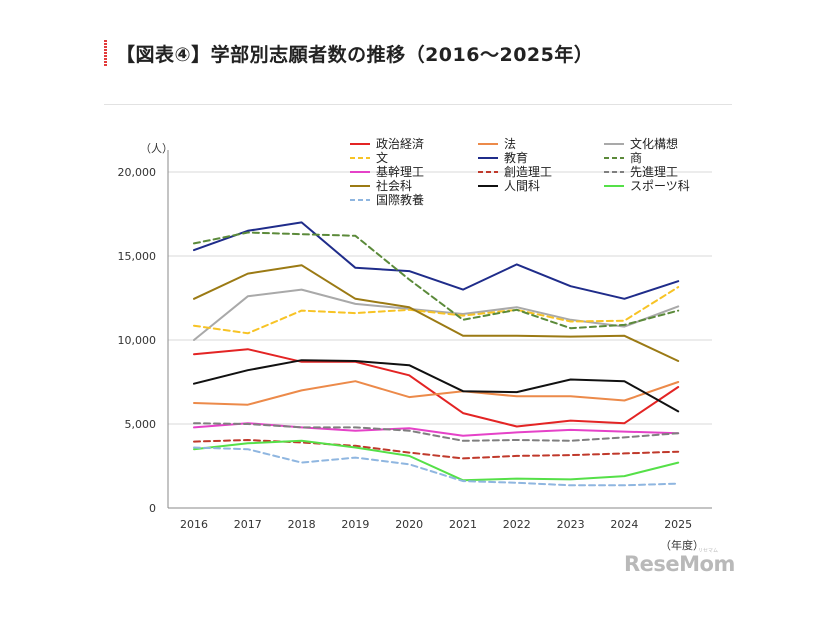  What do you see at coordinates (302, 524) in the screenshot?
I see `x-tick-label: 2018` at bounding box center [302, 524].